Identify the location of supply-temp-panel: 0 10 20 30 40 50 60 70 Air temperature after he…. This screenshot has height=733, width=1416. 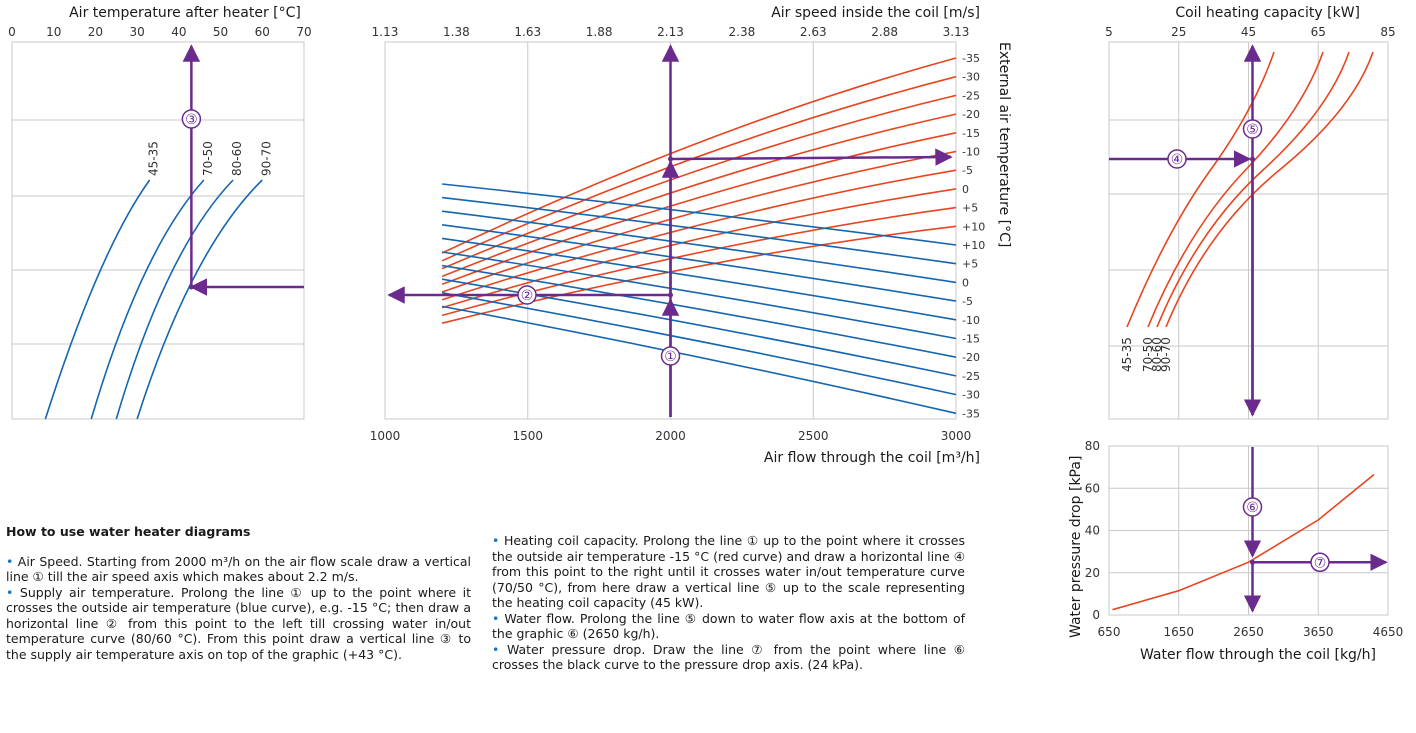
(160, 212).